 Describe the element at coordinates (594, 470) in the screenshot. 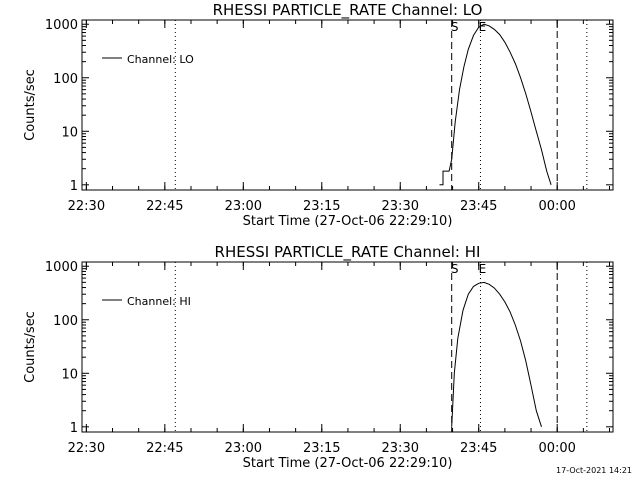

I see `footer-timestamp: 17-Oct-2021 14:21` at that location.